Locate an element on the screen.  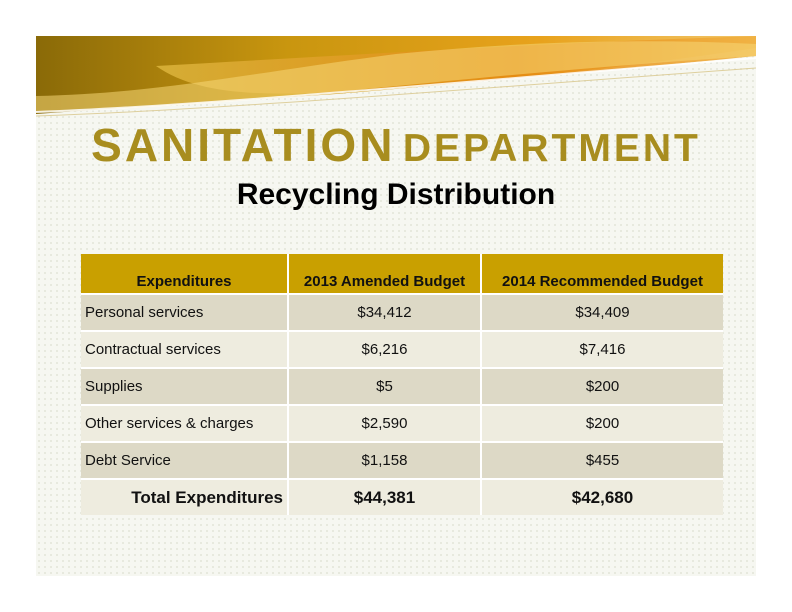
title-word-department: DEPARTMENT is located at coordinates (551, 148).